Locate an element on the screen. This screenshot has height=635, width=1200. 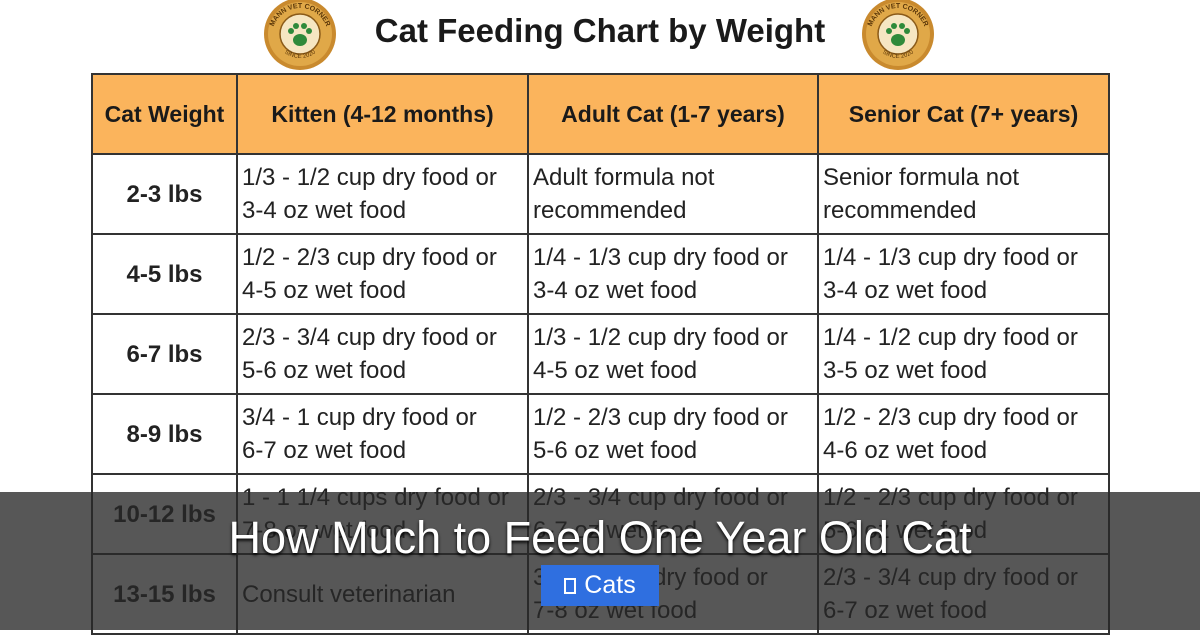
amount-cell: 1/3 - 1/2 cup dry food or 4-5 oz wet food is located at coordinates (673, 354).